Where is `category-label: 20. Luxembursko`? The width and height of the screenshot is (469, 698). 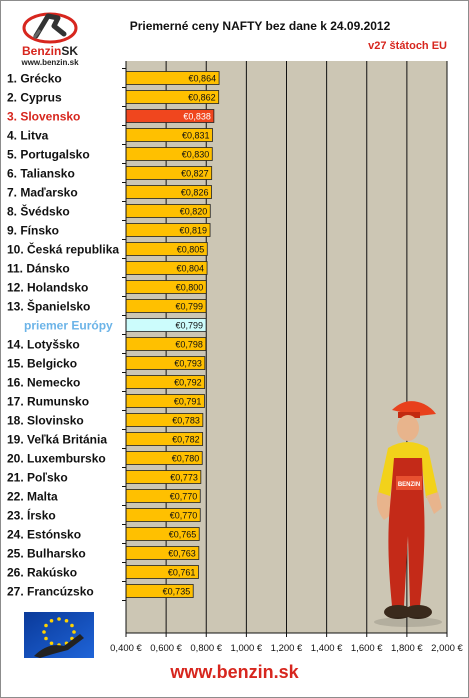 category-label: 20. Luxembursko is located at coordinates (56, 459).